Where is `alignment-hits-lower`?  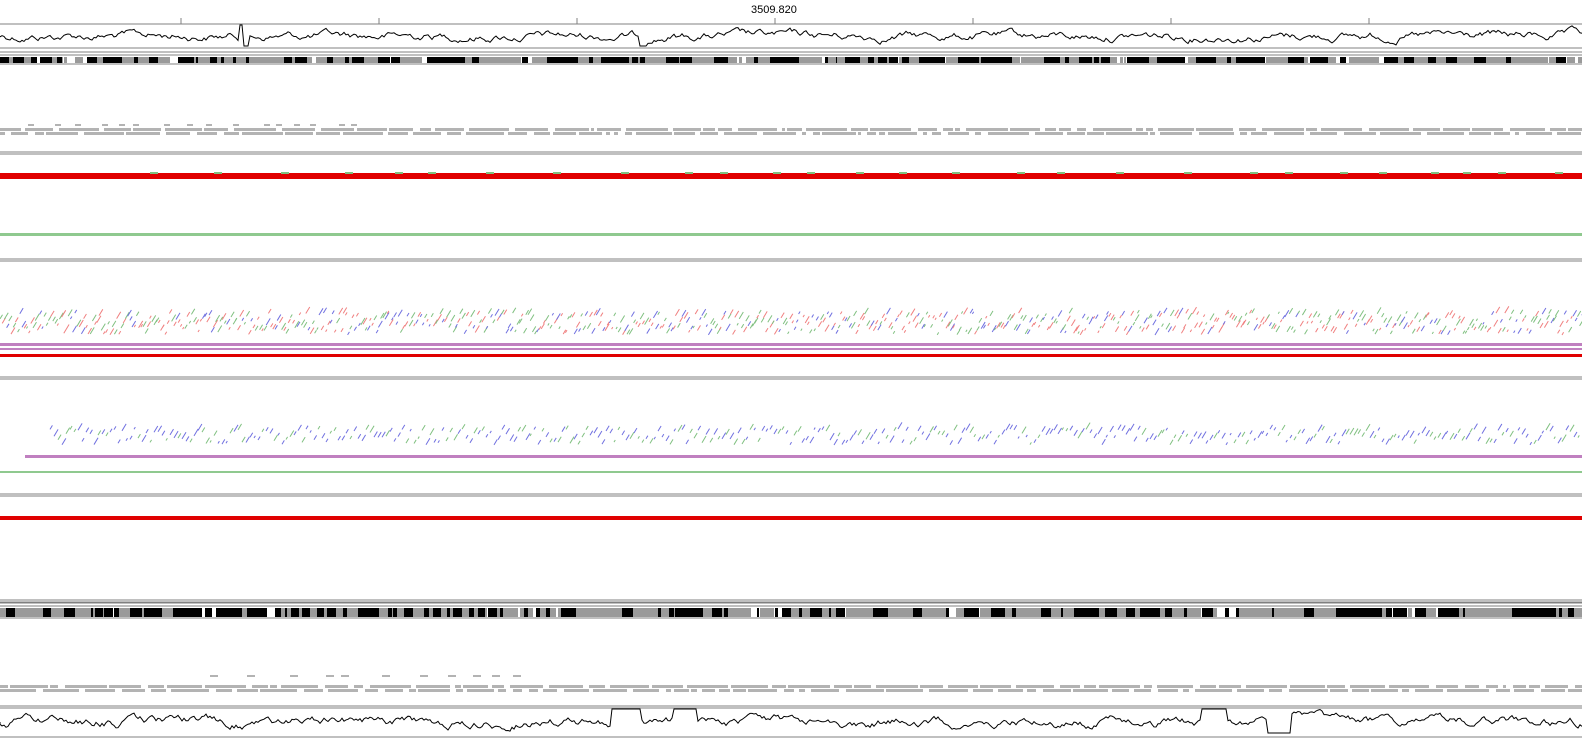 alignment-hits-lower is located at coordinates (791, 447).